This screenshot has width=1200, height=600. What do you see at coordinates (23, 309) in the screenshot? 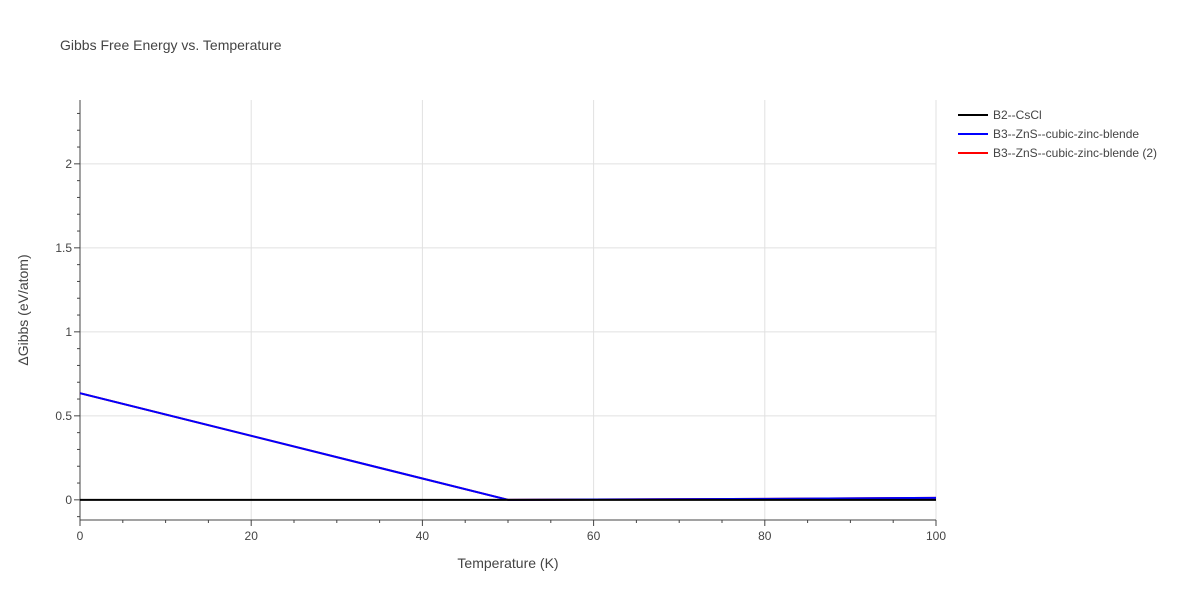
I see `y-axis-title: ΔGibbs (eV/atom)` at bounding box center [23, 309].